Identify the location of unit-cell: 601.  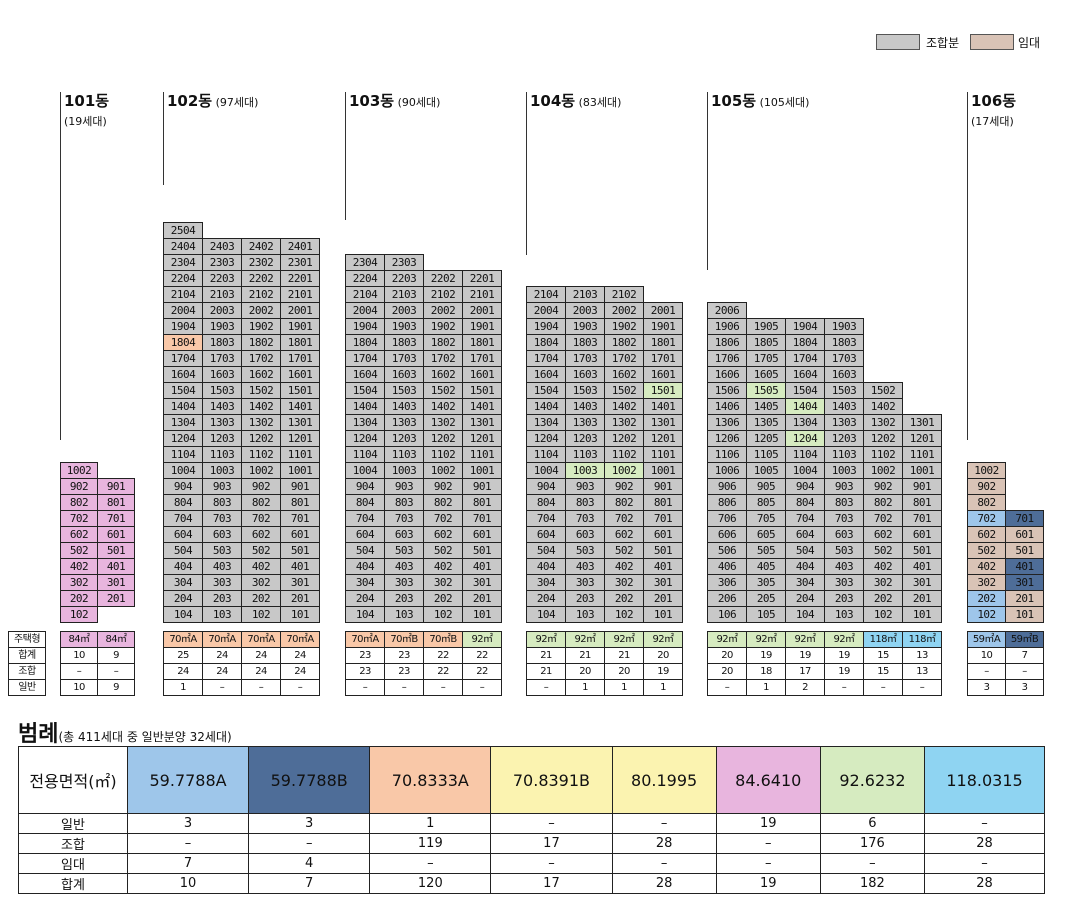
(922, 534).